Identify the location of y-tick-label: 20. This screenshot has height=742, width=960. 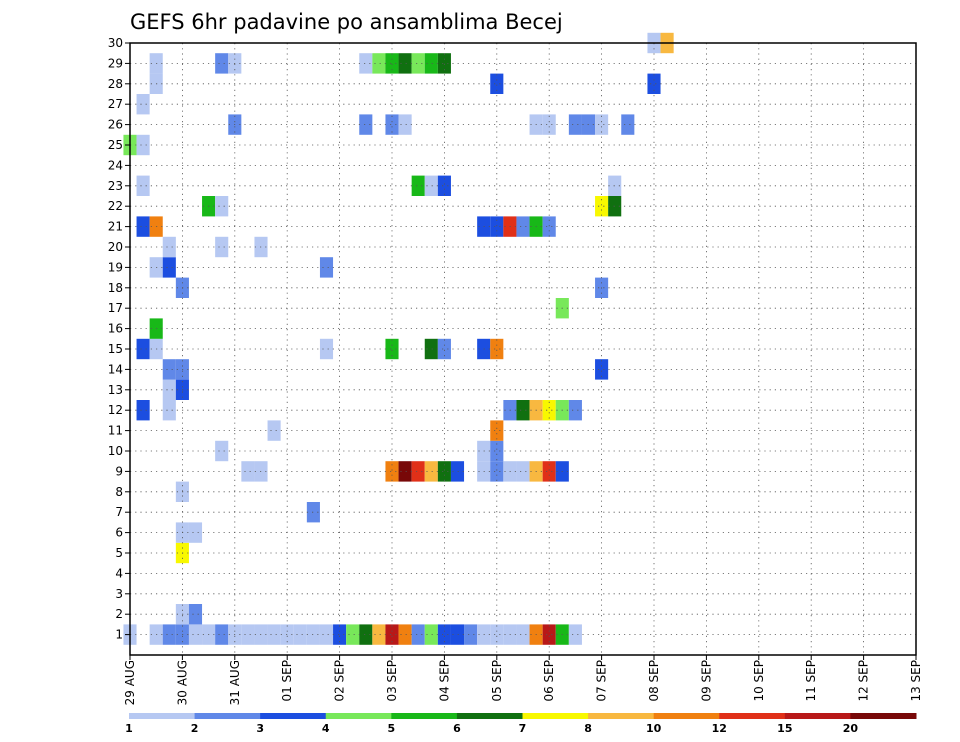
(115, 247).